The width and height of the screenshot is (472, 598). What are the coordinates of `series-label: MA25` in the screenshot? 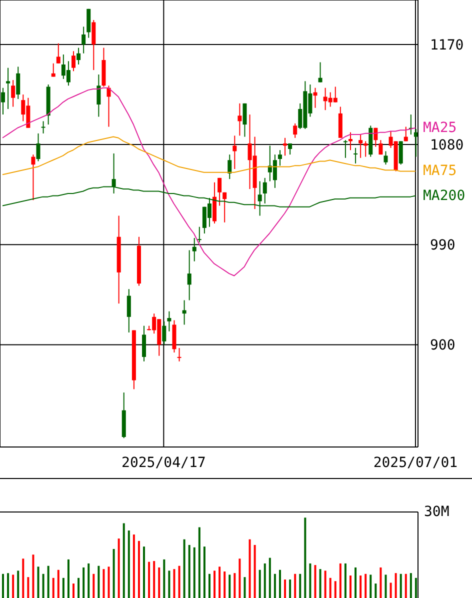 It's located at (440, 127).